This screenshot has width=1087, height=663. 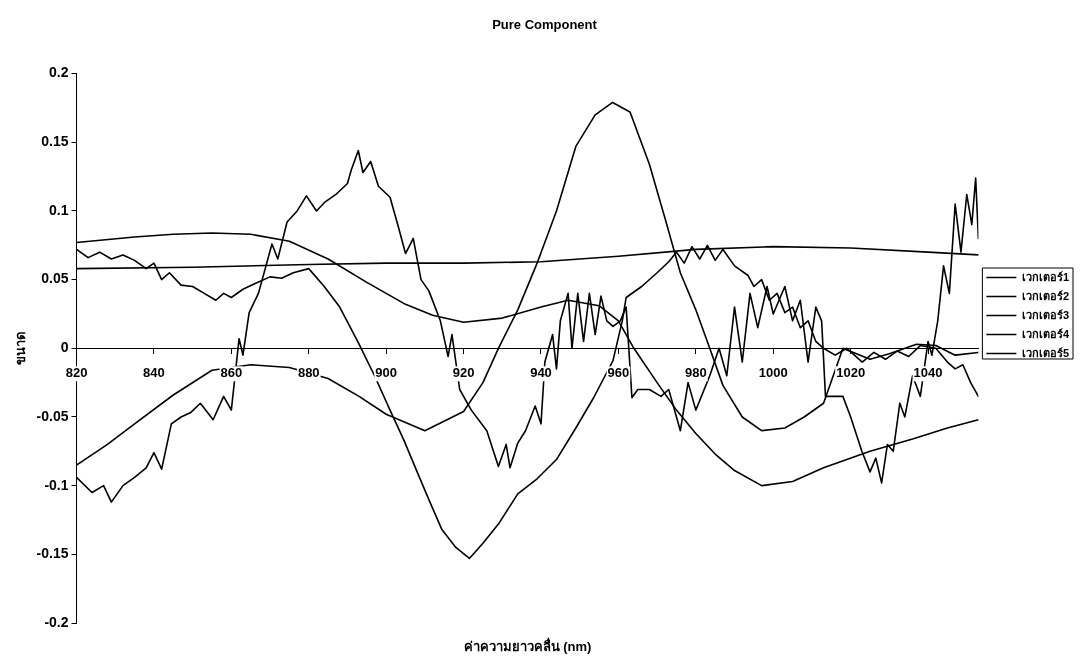 What do you see at coordinates (52, 415) in the screenshot?
I see `y-tick-label: -0.05` at bounding box center [52, 415].